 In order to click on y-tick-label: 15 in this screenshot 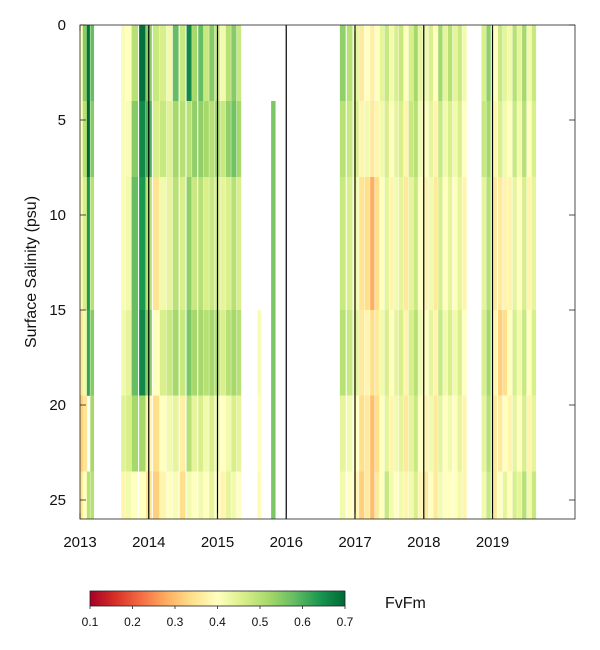, I will do `click(57, 310)`.